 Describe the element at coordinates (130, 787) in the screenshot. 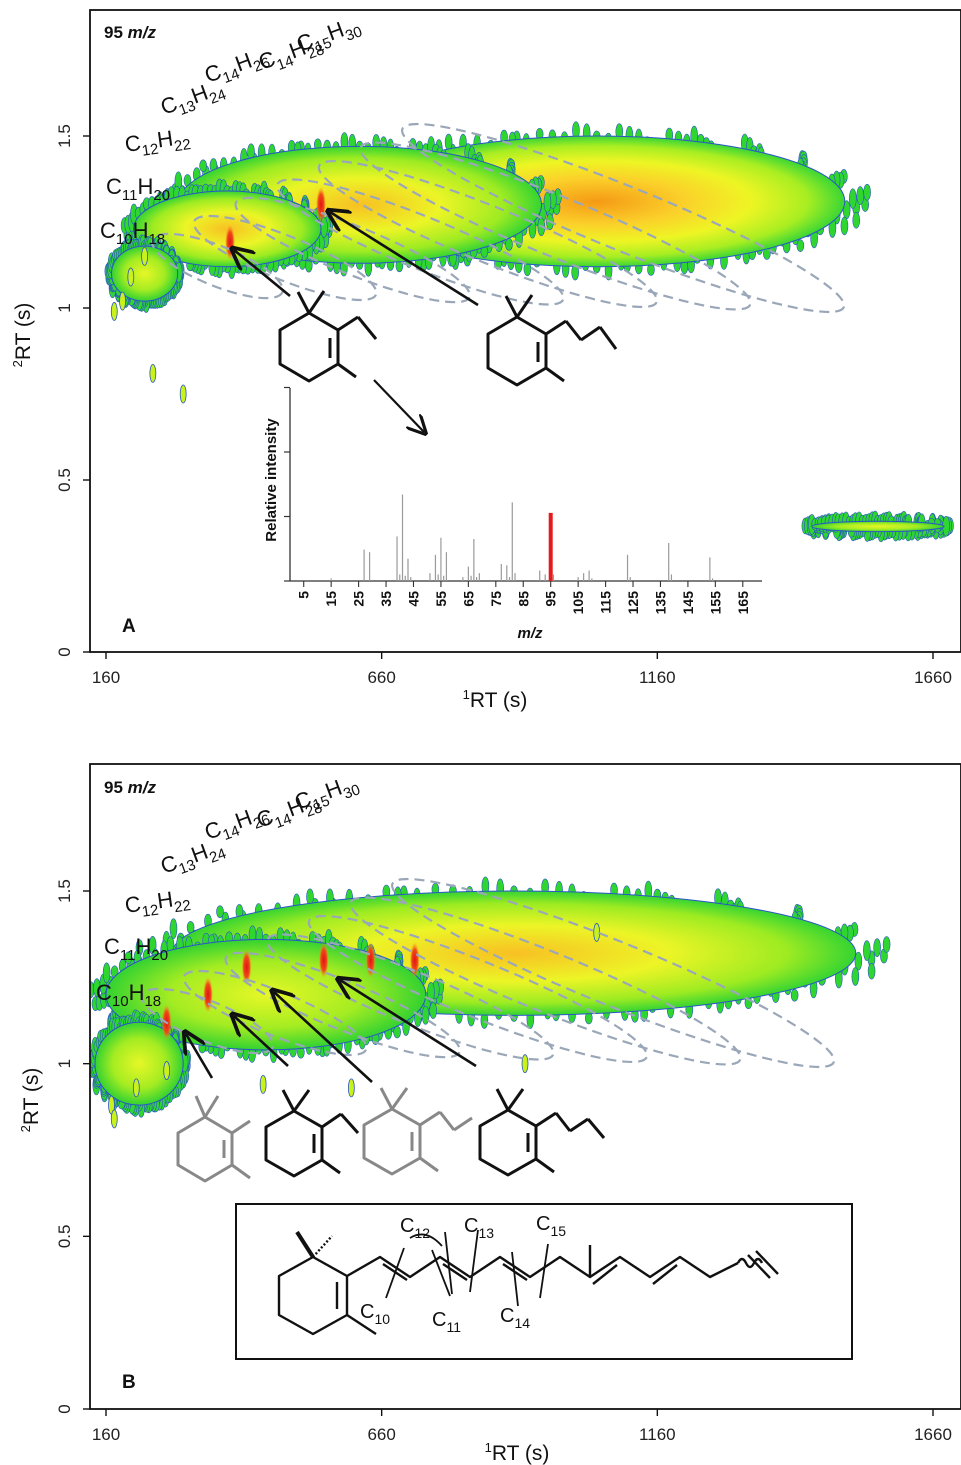

I see `panel-b-ion-label: 95 m/z` at that location.